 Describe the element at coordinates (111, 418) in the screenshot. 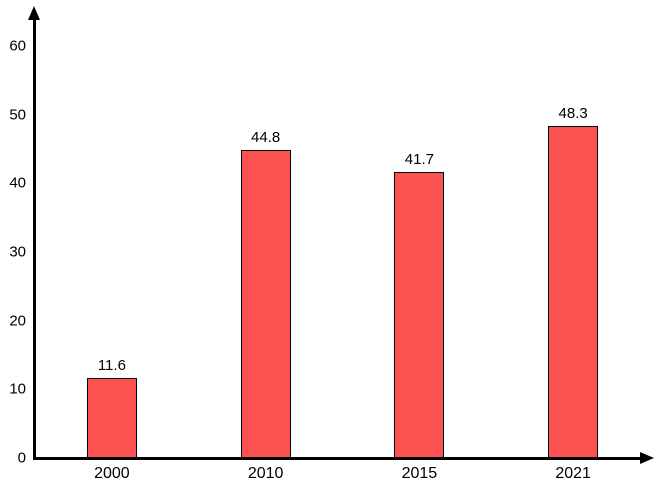

I see `bar-2000` at that location.